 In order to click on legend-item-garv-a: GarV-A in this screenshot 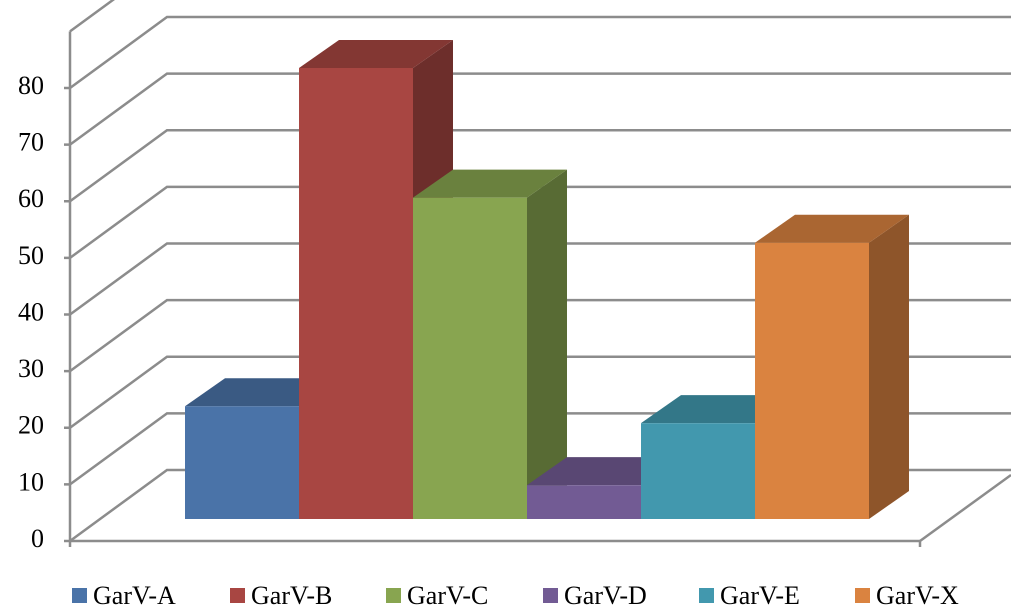, I will do `click(124, 595)`.